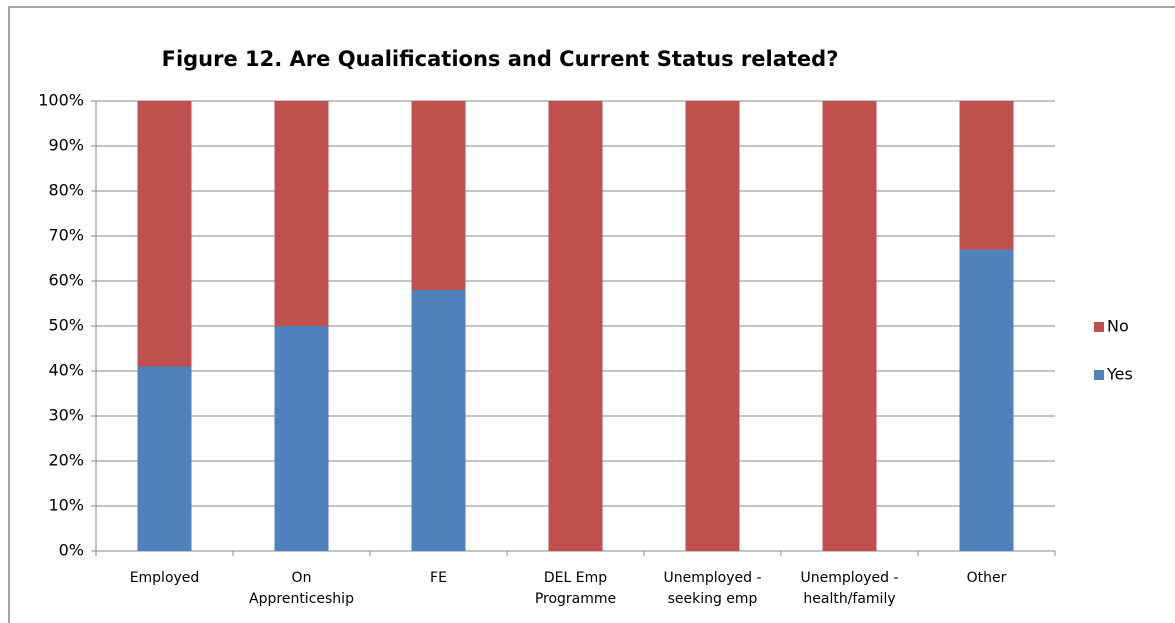 This screenshot has width=1175, height=623. What do you see at coordinates (438, 578) in the screenshot?
I see `x-tick-label: FE` at bounding box center [438, 578].